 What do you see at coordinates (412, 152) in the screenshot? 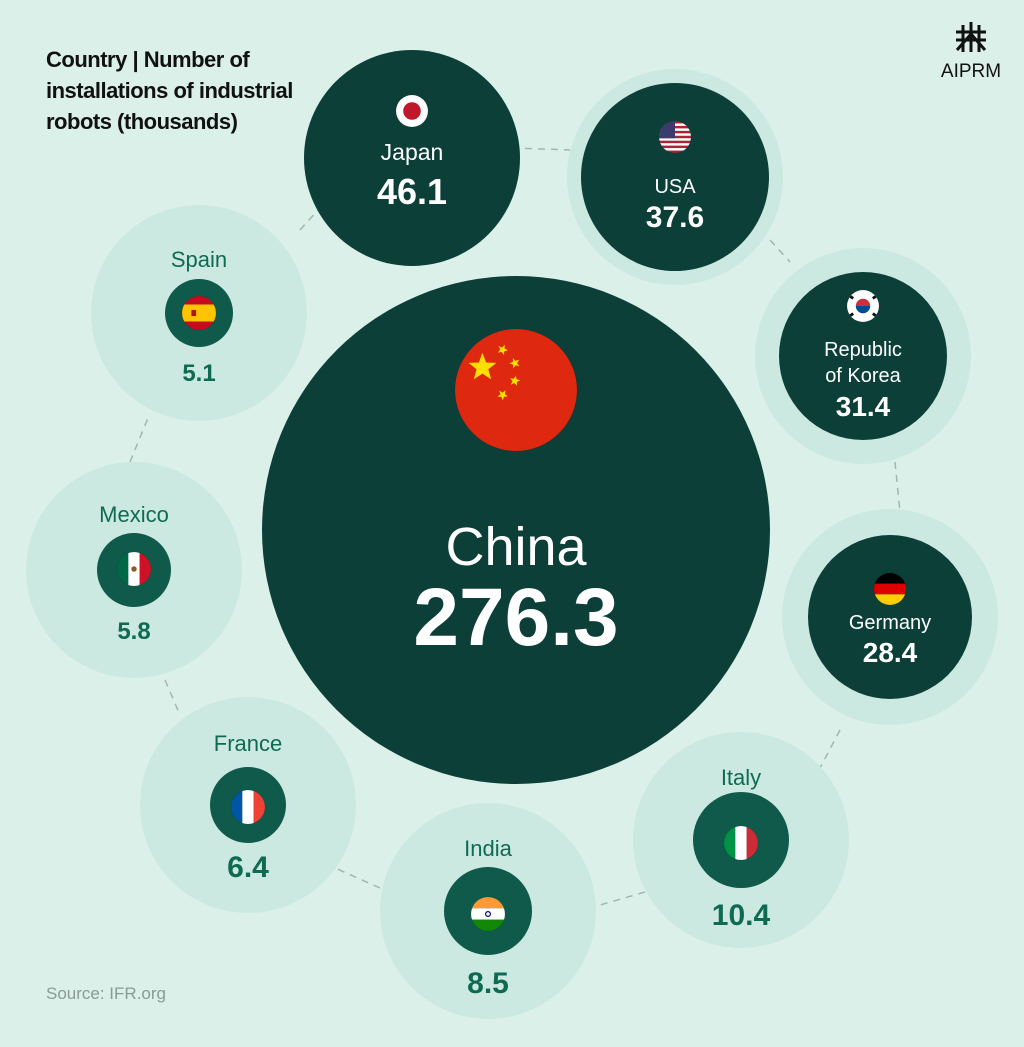
I see `country-label-japan: Japan` at bounding box center [412, 152].